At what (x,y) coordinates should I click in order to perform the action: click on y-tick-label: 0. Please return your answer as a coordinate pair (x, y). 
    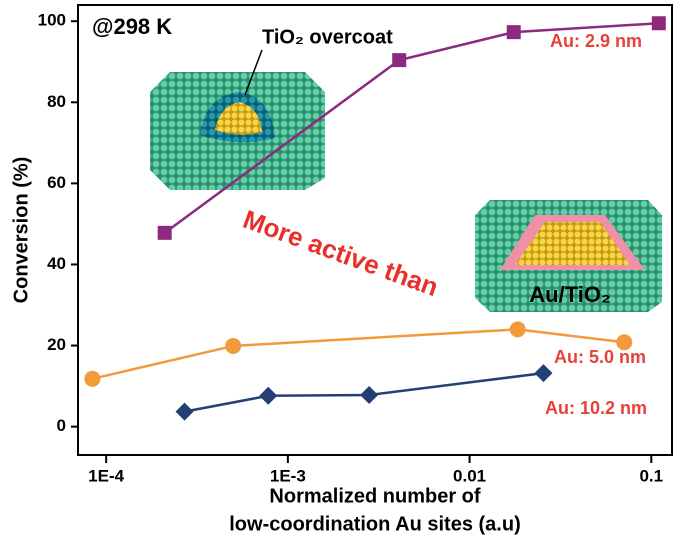
    Looking at the image, I should click on (61, 425).